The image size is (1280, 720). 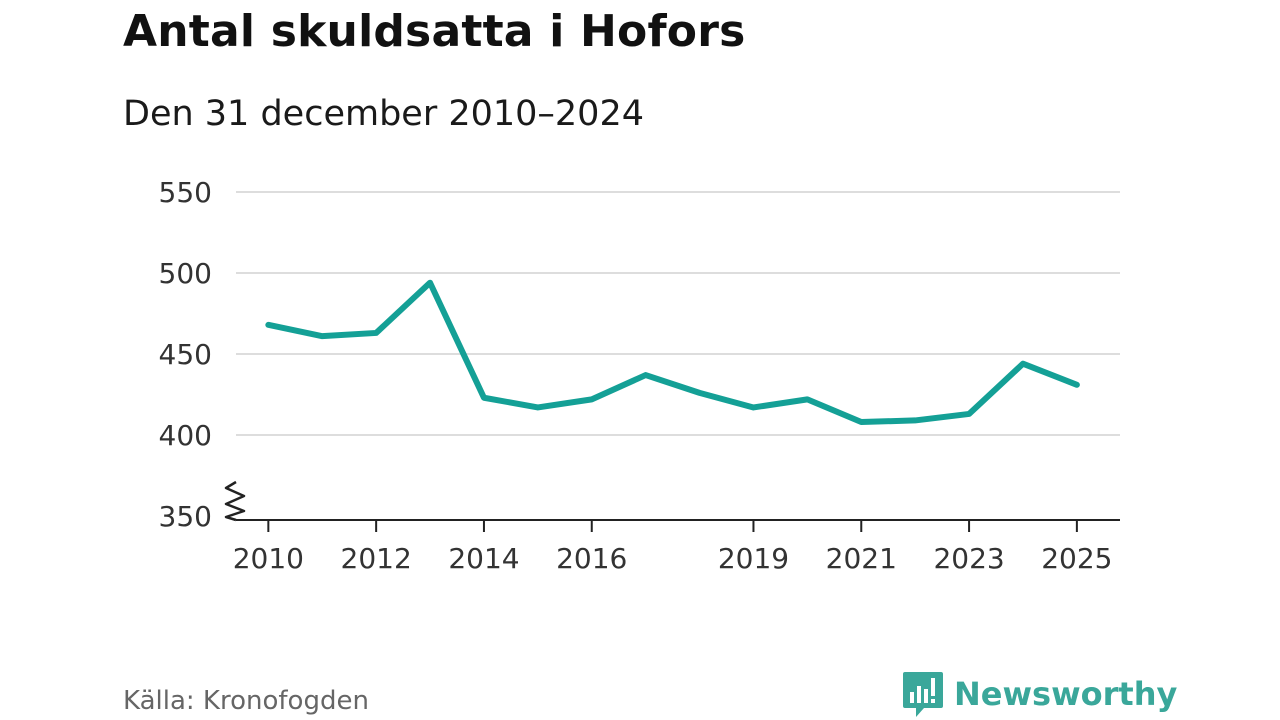 I want to click on series-layer, so click(x=672, y=352).